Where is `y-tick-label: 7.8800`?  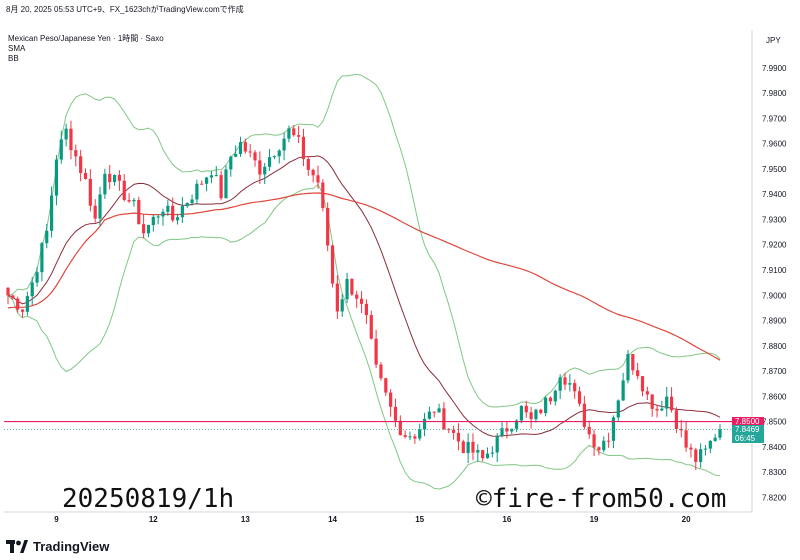 y-tick-label: 7.8800 is located at coordinates (774, 346).